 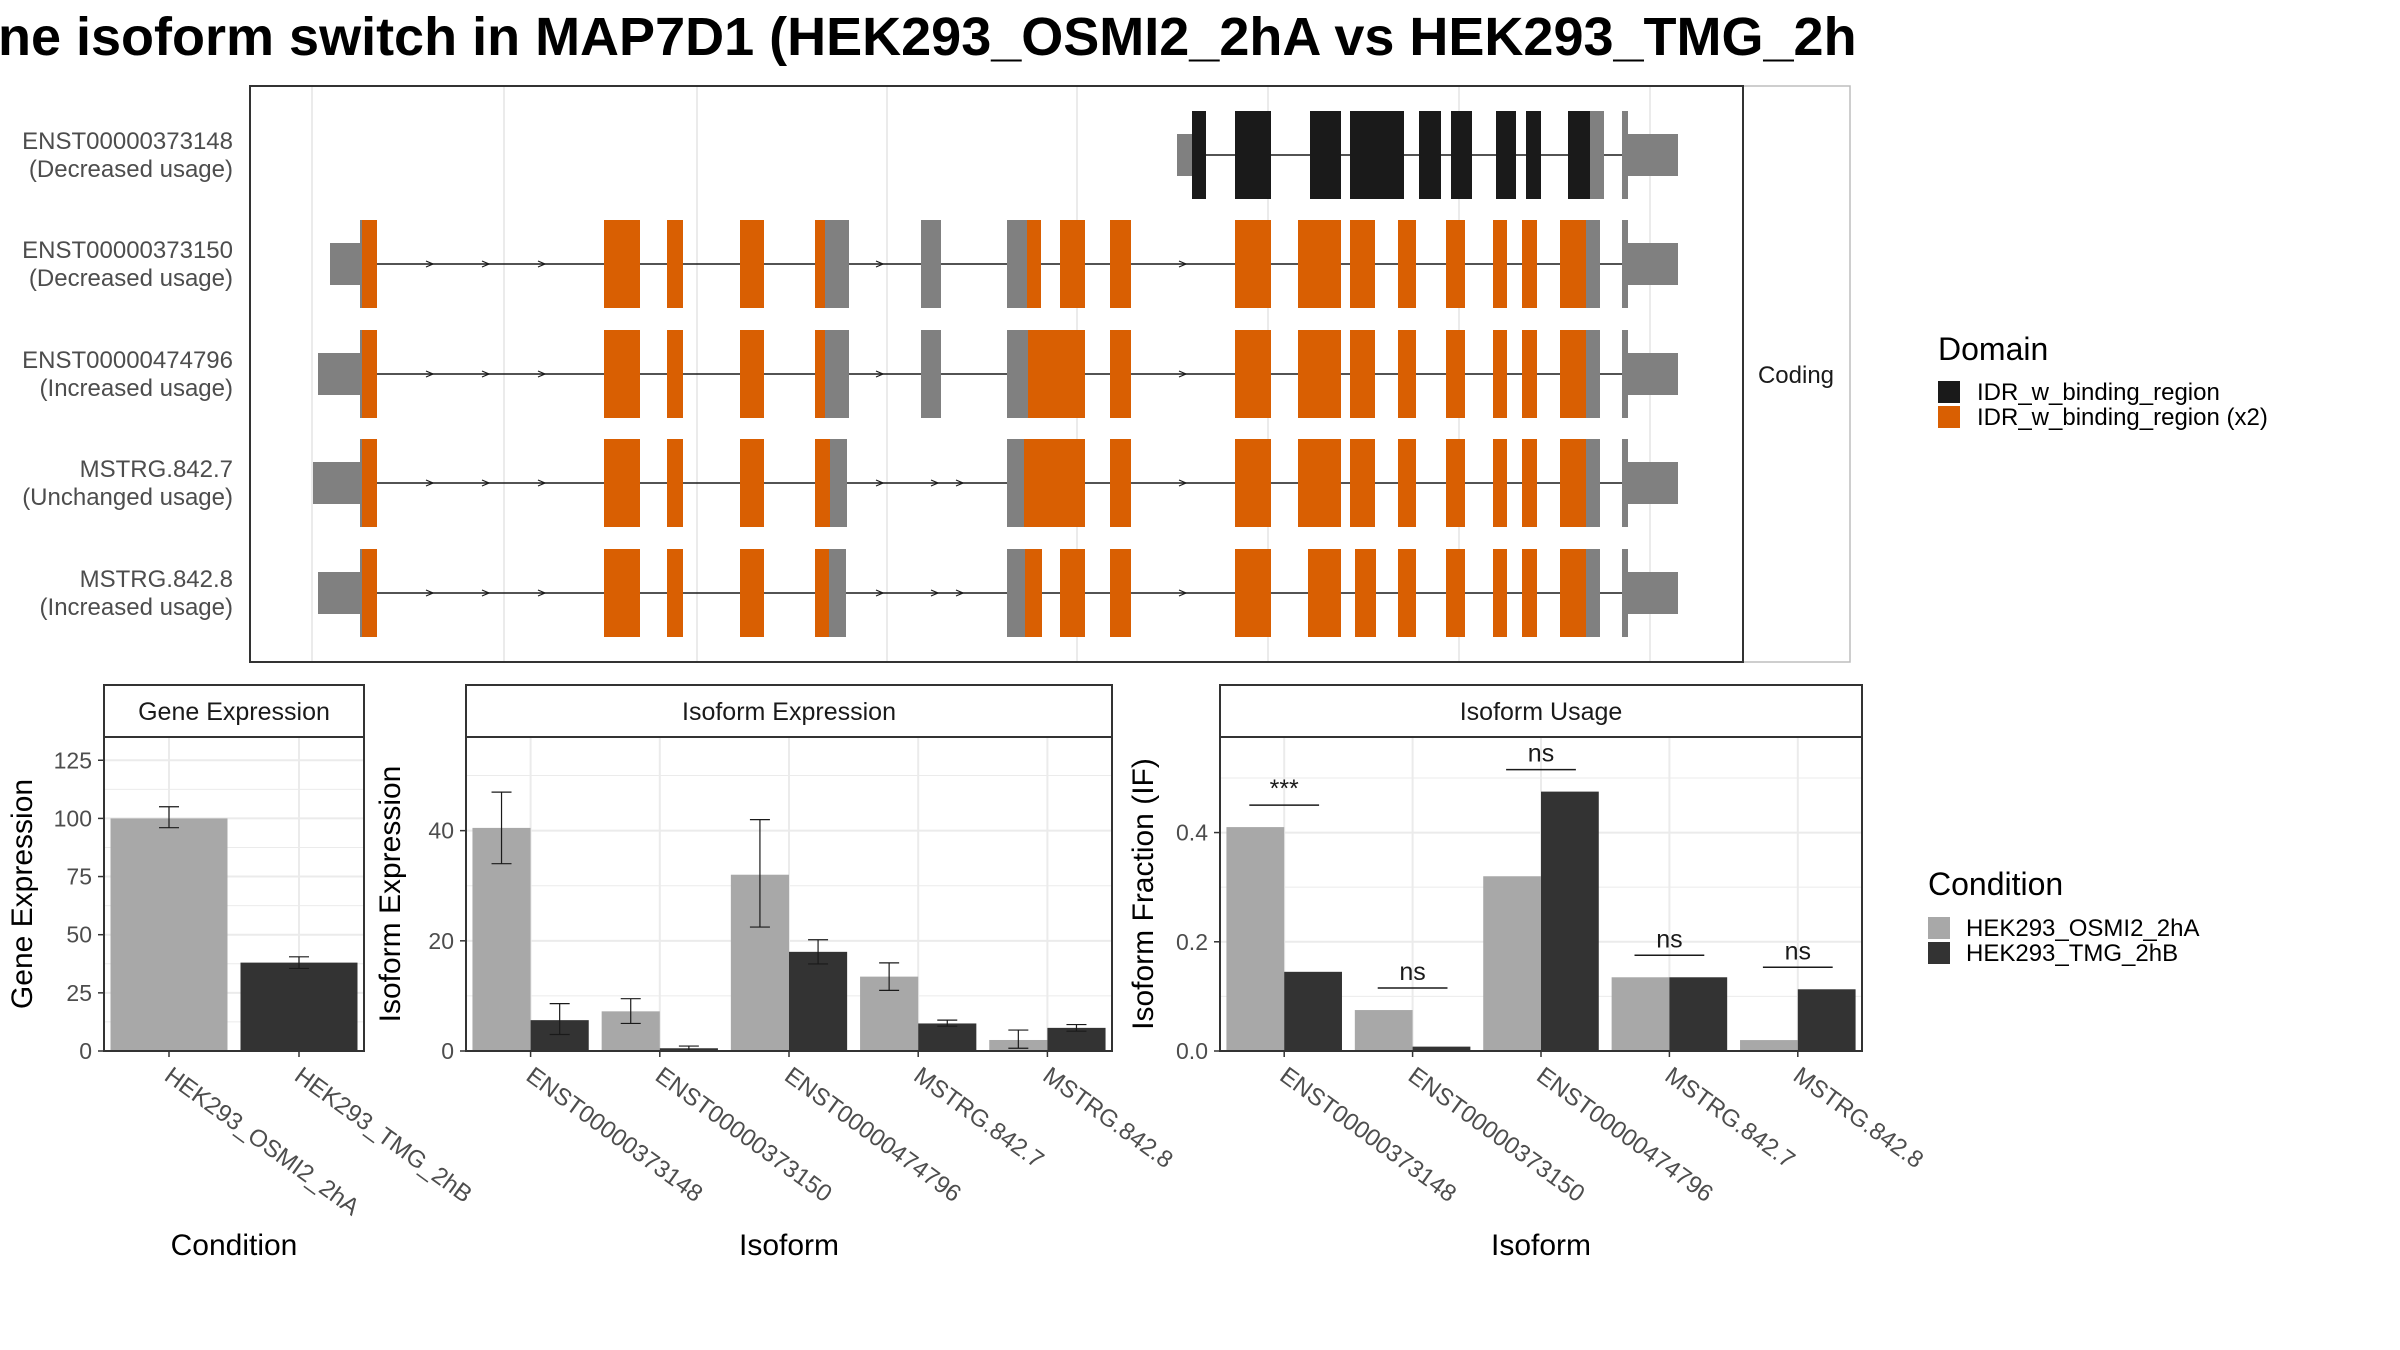 What do you see at coordinates (127, 250) in the screenshot?
I see `transcript-id-label: ENST00000373150` at bounding box center [127, 250].